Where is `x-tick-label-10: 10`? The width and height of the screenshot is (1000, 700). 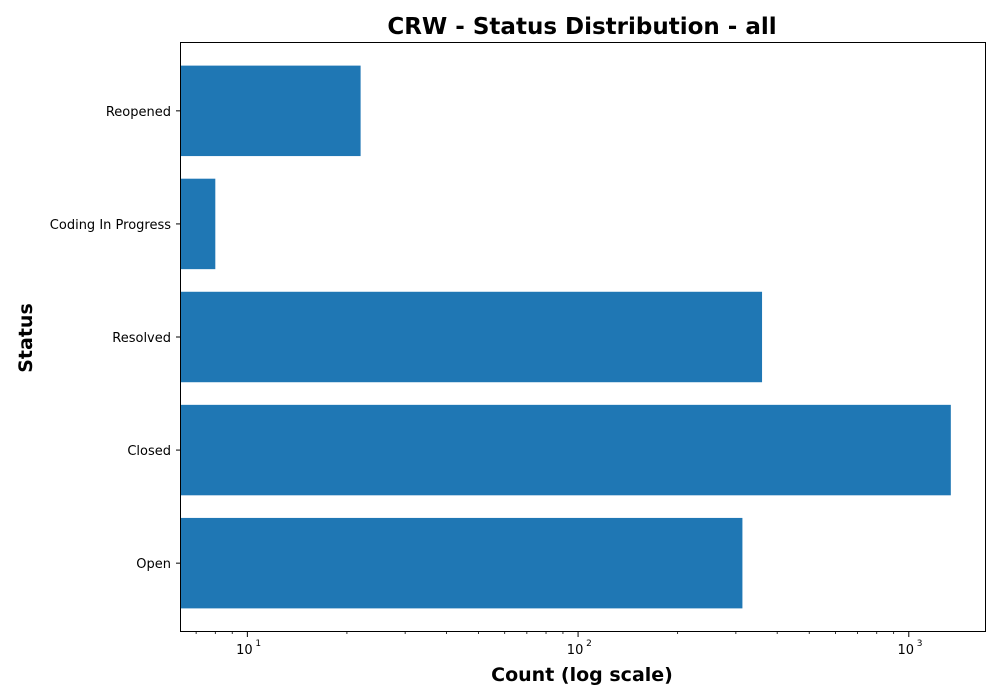
x-tick-label-10: 10 is located at coordinates (244, 650).